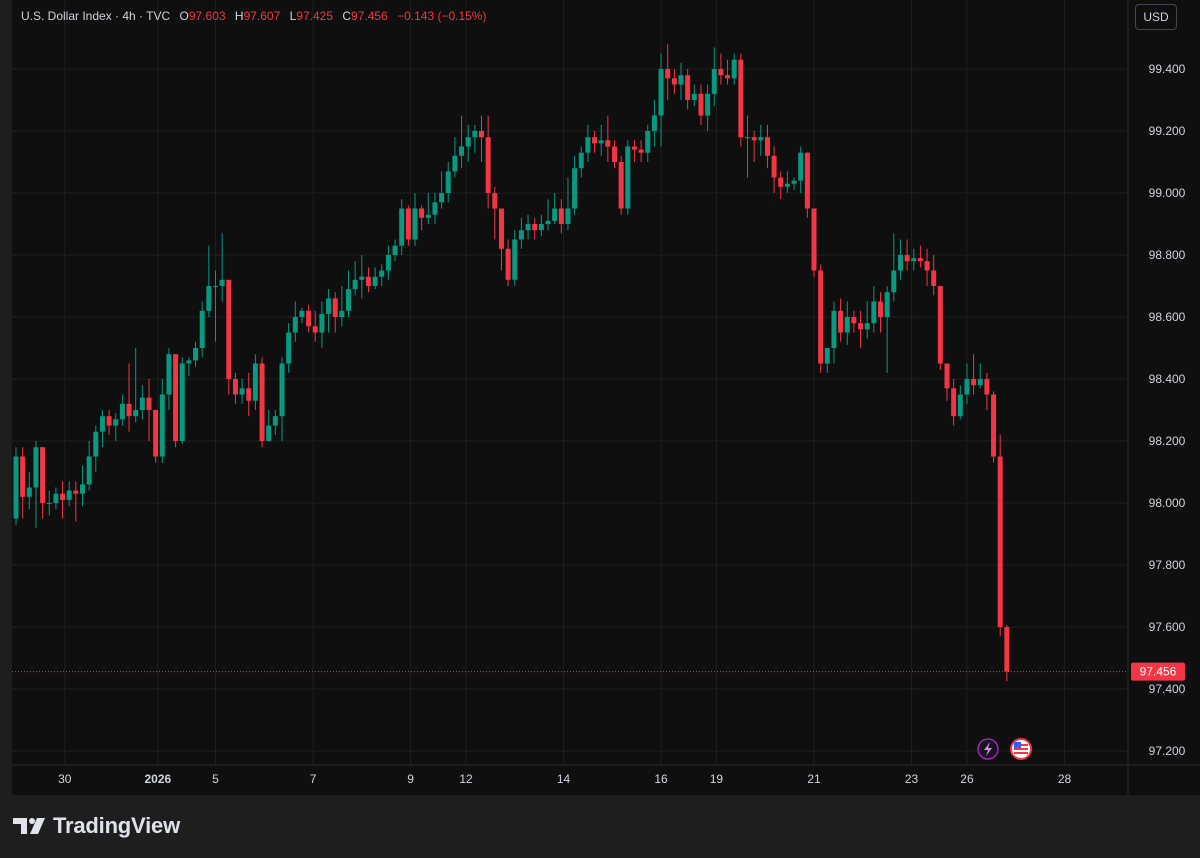 The image size is (1200, 858). I want to click on close-label: C, so click(347, 16).